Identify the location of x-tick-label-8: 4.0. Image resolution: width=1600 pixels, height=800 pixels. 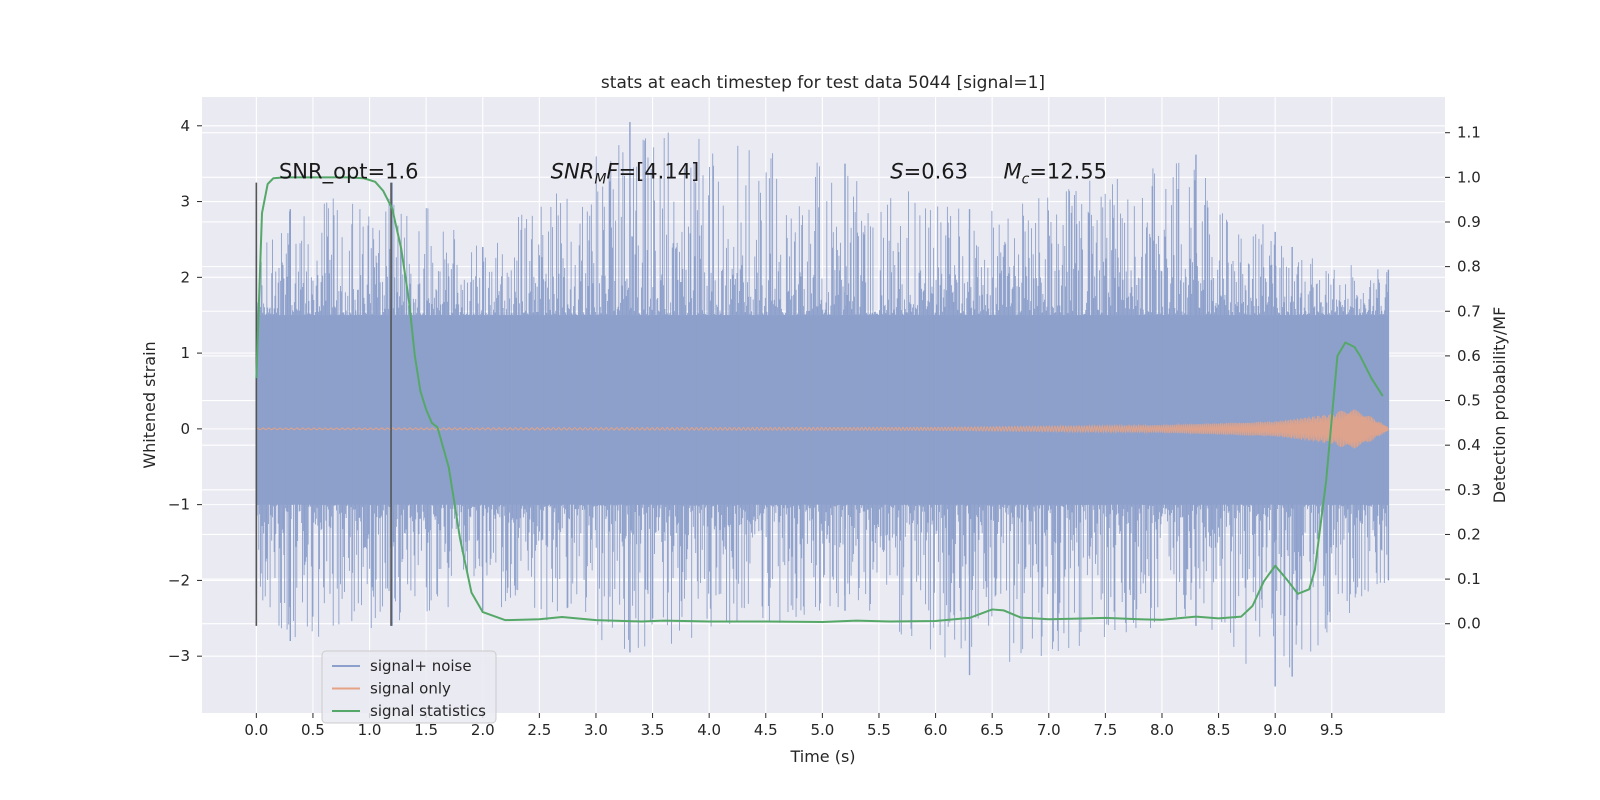
(709, 730).